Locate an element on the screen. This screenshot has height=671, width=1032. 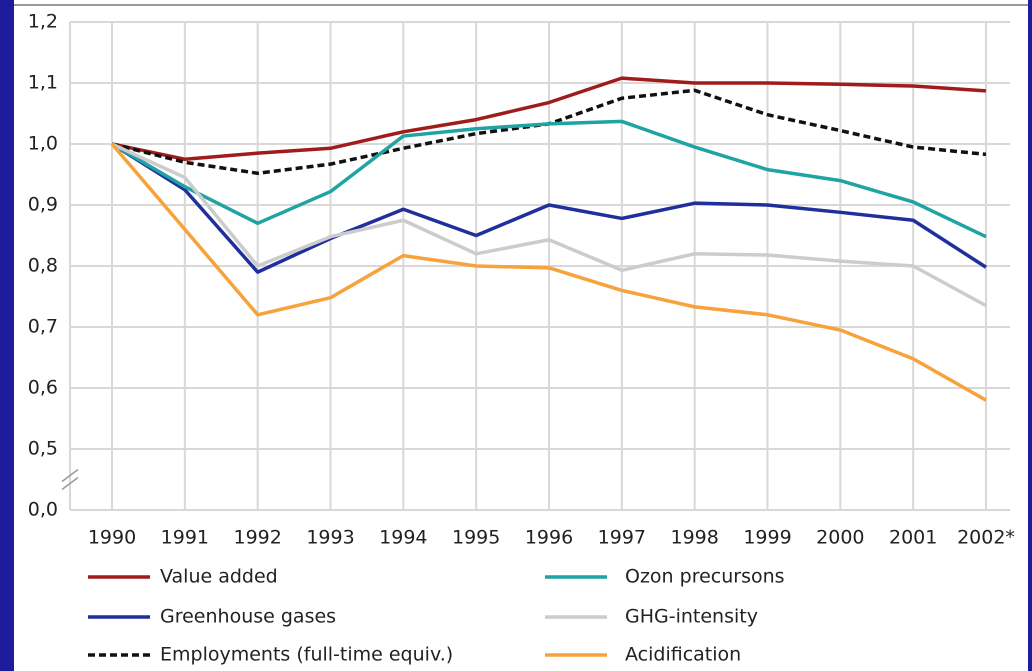
legend-label: Acidification is located at coordinates (683, 655).